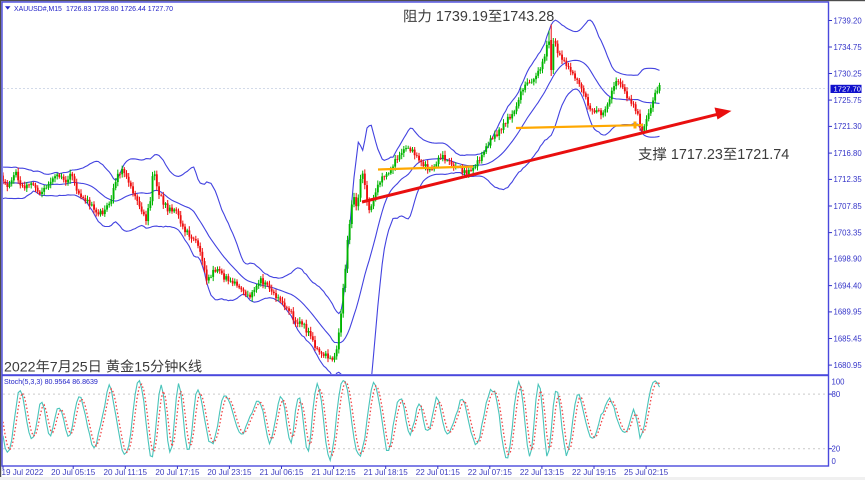  I want to click on svg-text: 20, so click(836, 449).